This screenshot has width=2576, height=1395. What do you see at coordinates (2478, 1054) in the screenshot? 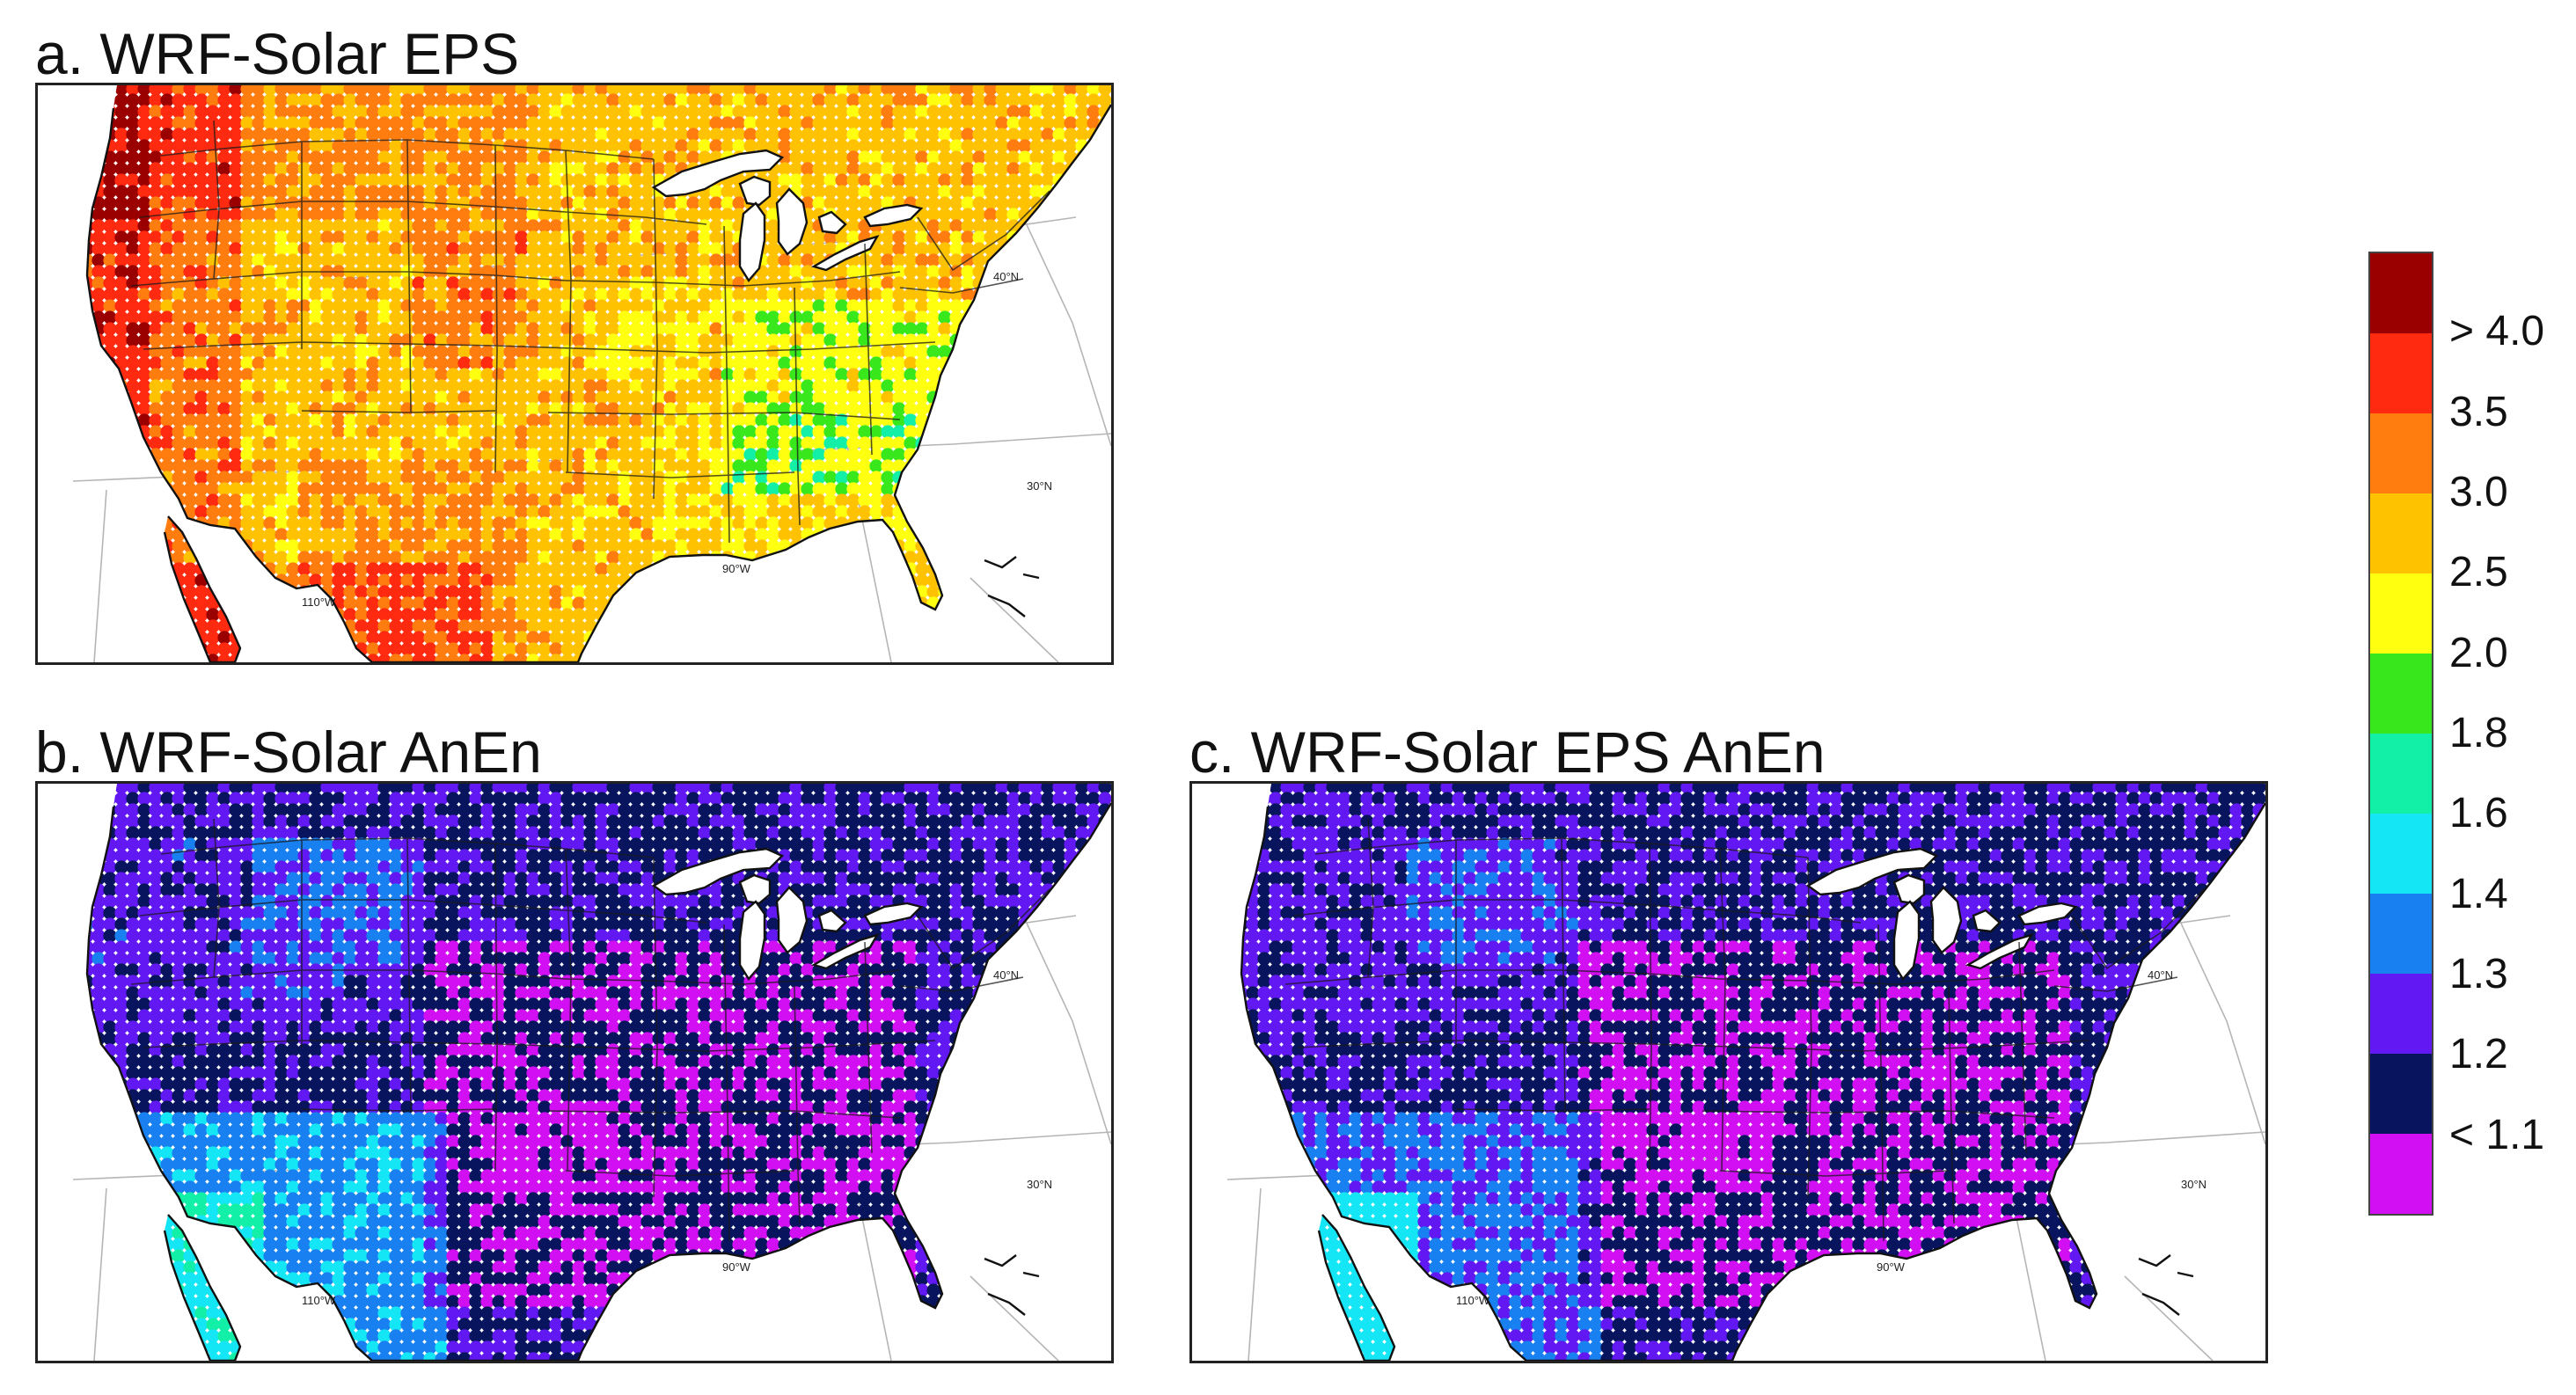
I see `colorbar-label: 1.2` at bounding box center [2478, 1054].